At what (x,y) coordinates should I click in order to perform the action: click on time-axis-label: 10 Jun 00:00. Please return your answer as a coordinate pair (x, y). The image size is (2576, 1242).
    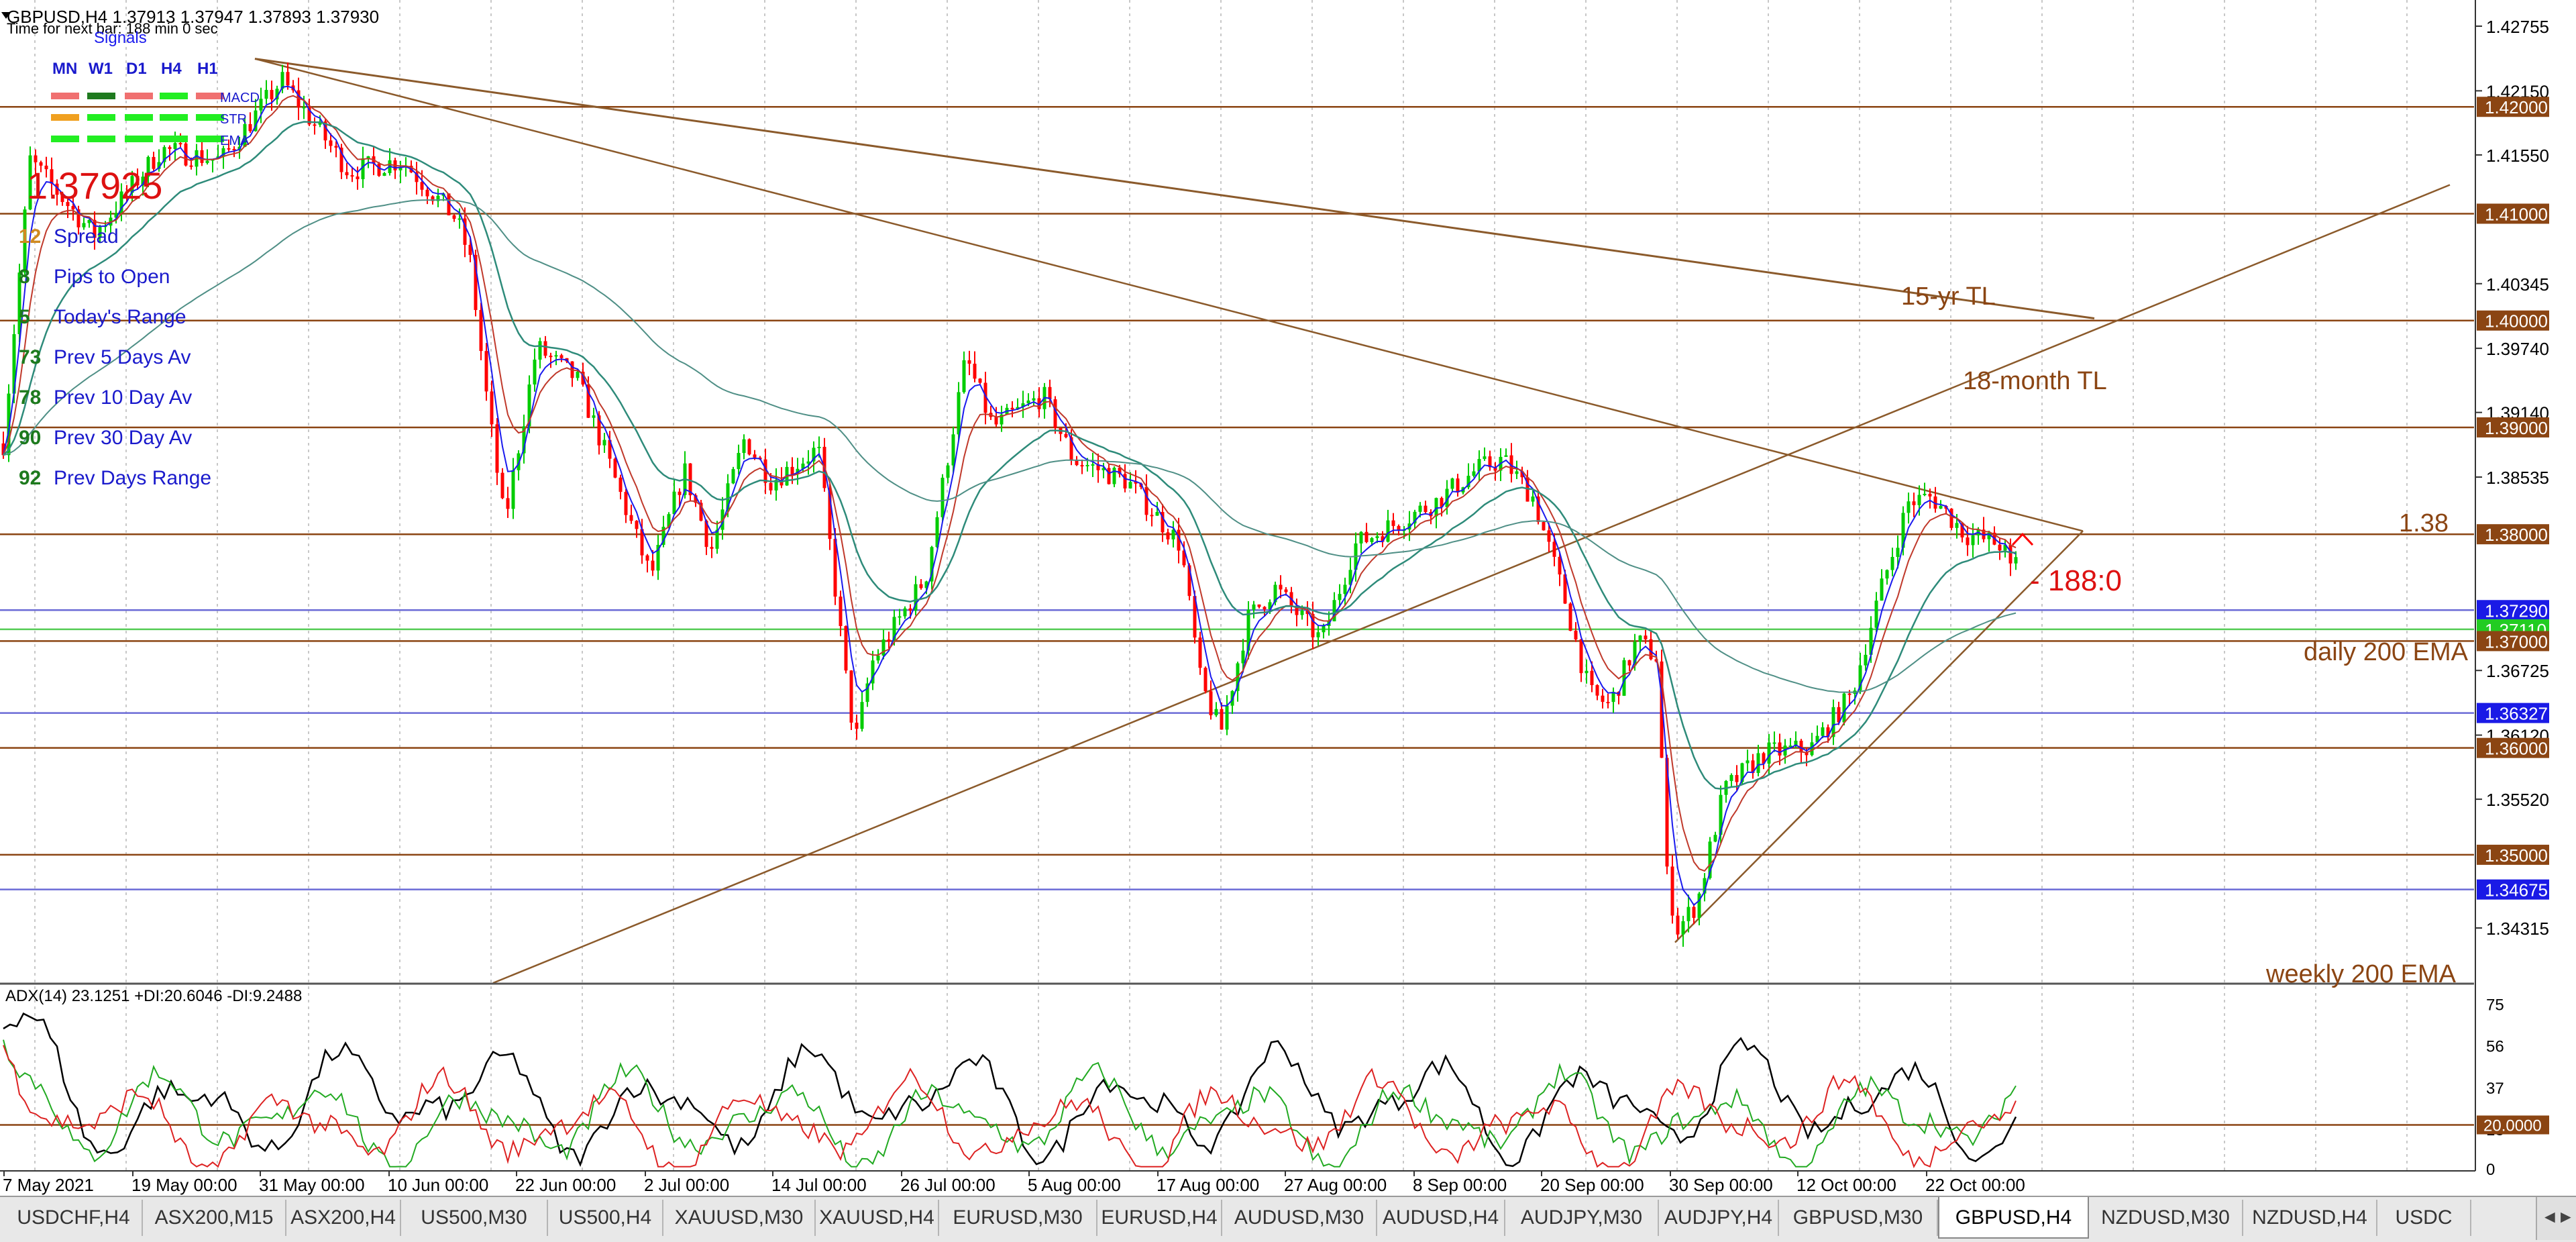
    Looking at the image, I should click on (438, 1185).